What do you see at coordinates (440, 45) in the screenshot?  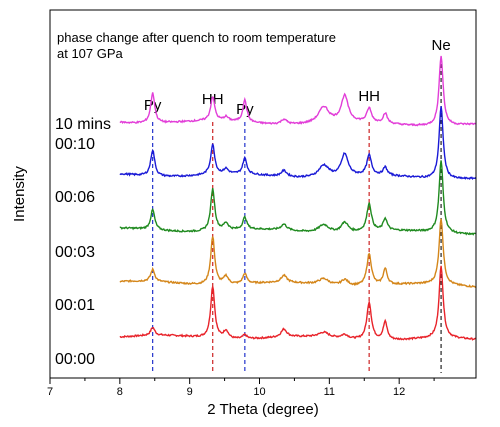 I see `reference-label: Ne` at bounding box center [440, 45].